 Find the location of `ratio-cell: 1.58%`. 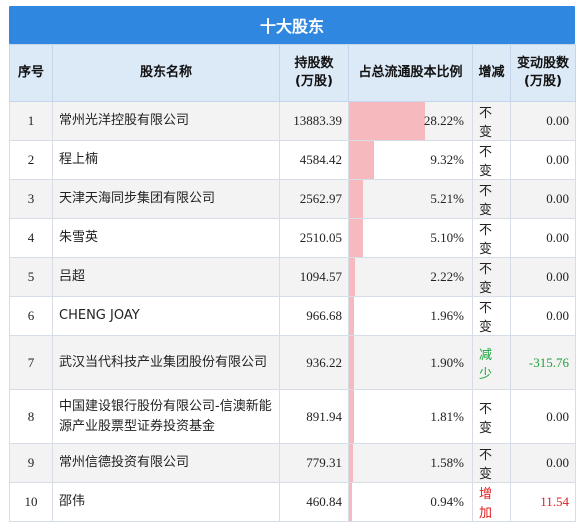

ratio-cell: 1.58% is located at coordinates (410, 463).